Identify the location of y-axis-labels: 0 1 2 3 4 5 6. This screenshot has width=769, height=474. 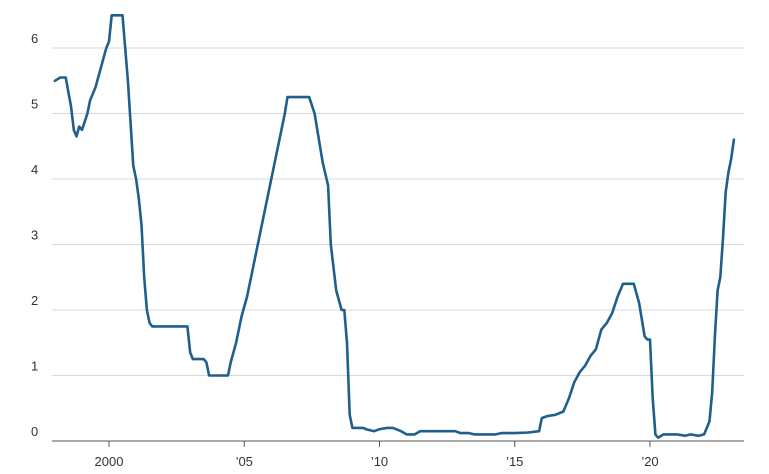
(34, 235).